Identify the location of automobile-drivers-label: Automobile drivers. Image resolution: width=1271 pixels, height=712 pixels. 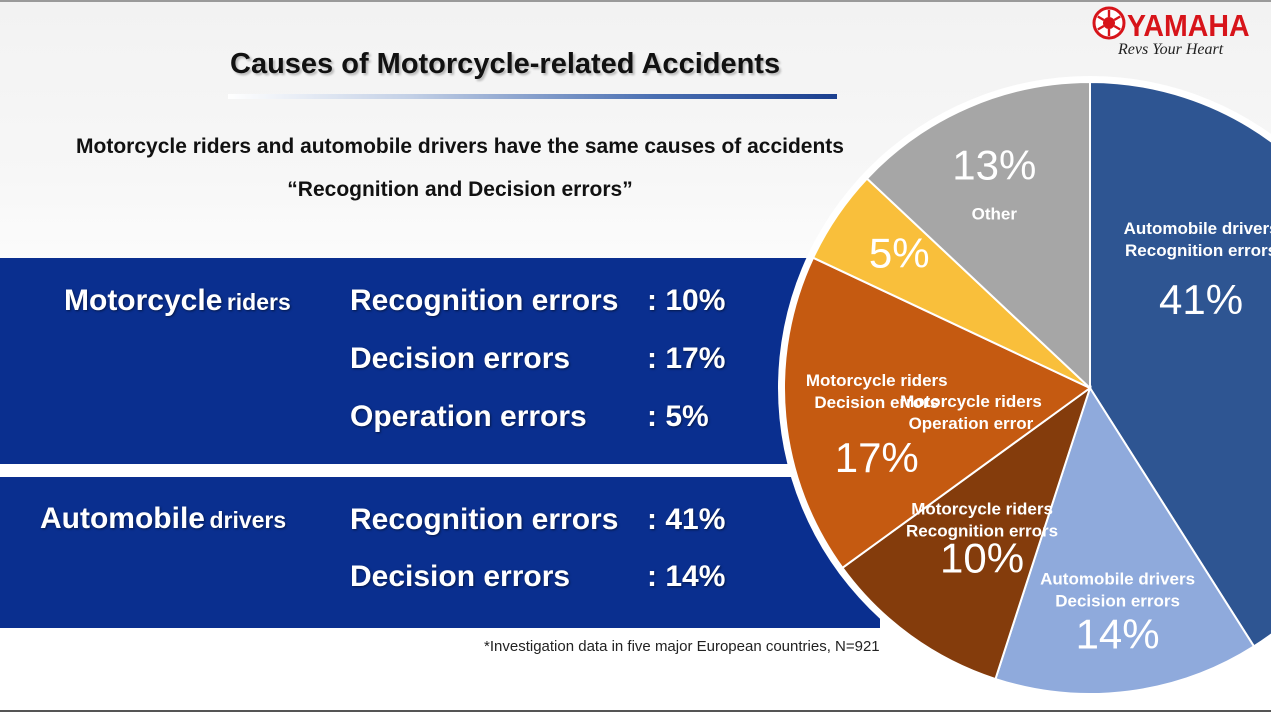
(163, 519).